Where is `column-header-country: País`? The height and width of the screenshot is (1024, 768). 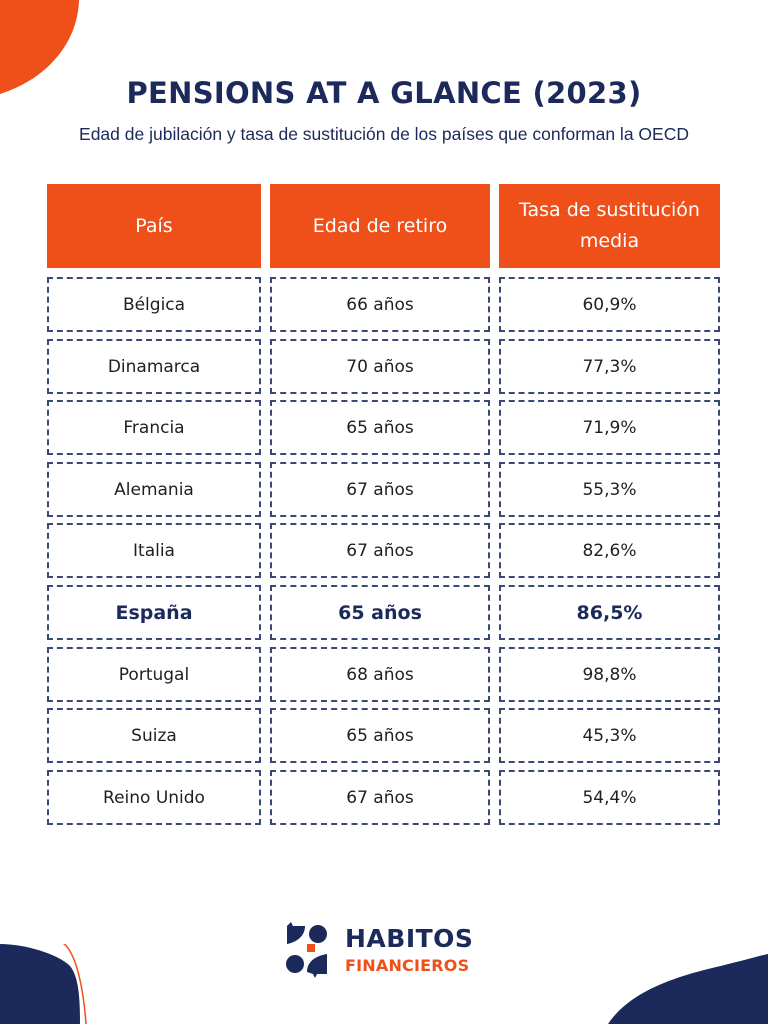
column-header-country: País is located at coordinates (154, 226).